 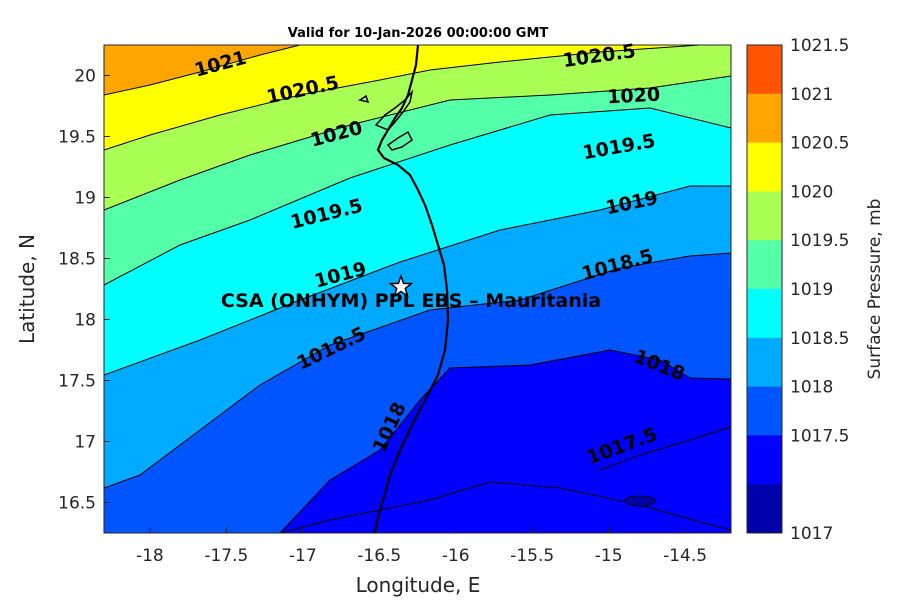 I want to click on x-tick-label: -15, so click(x=609, y=556).